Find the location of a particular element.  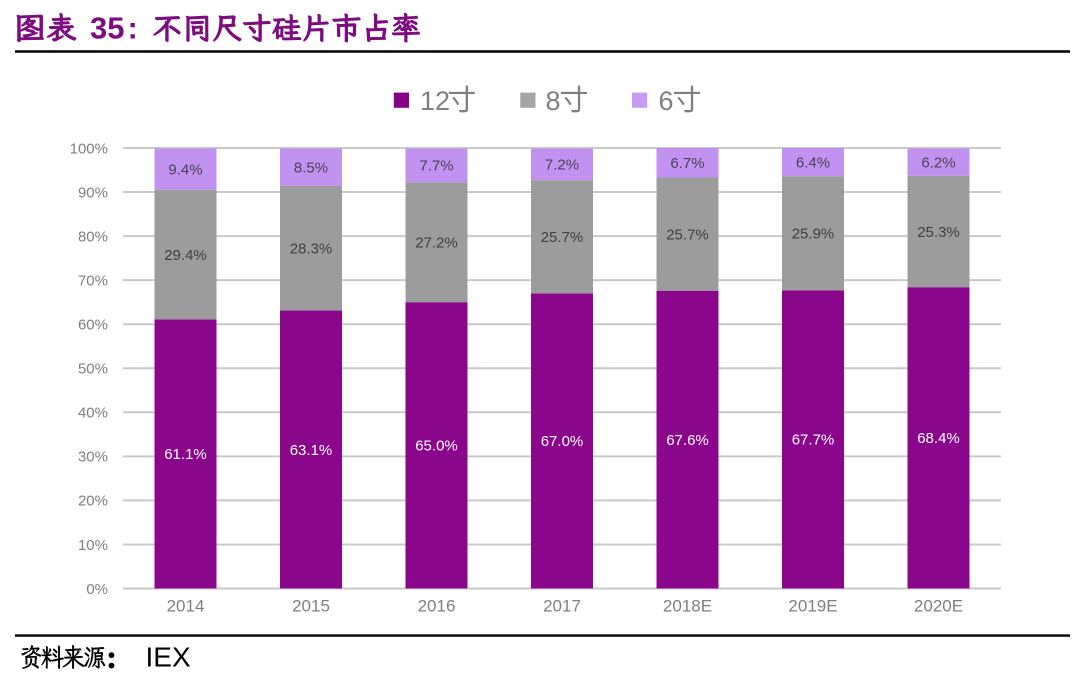

svg-text: 100% is located at coordinates (89, 148).